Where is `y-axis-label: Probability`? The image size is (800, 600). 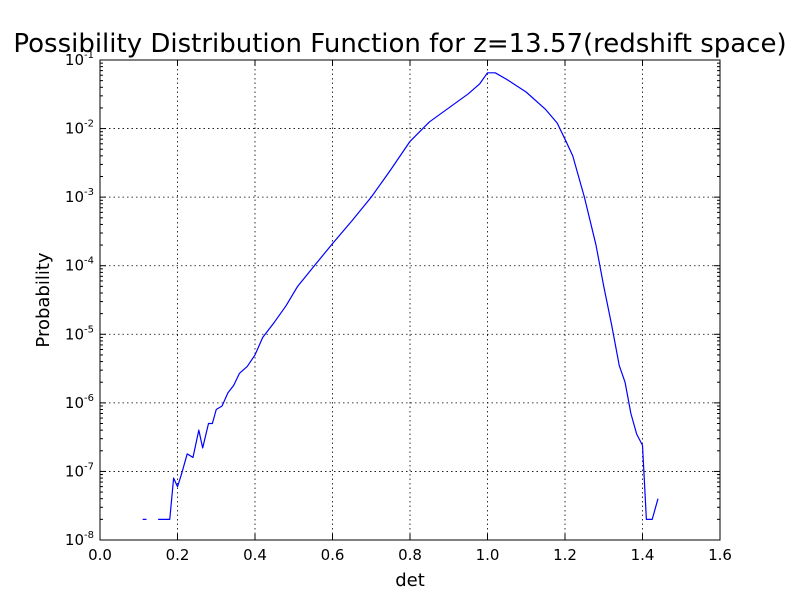 y-axis-label: Probability is located at coordinates (43, 299).